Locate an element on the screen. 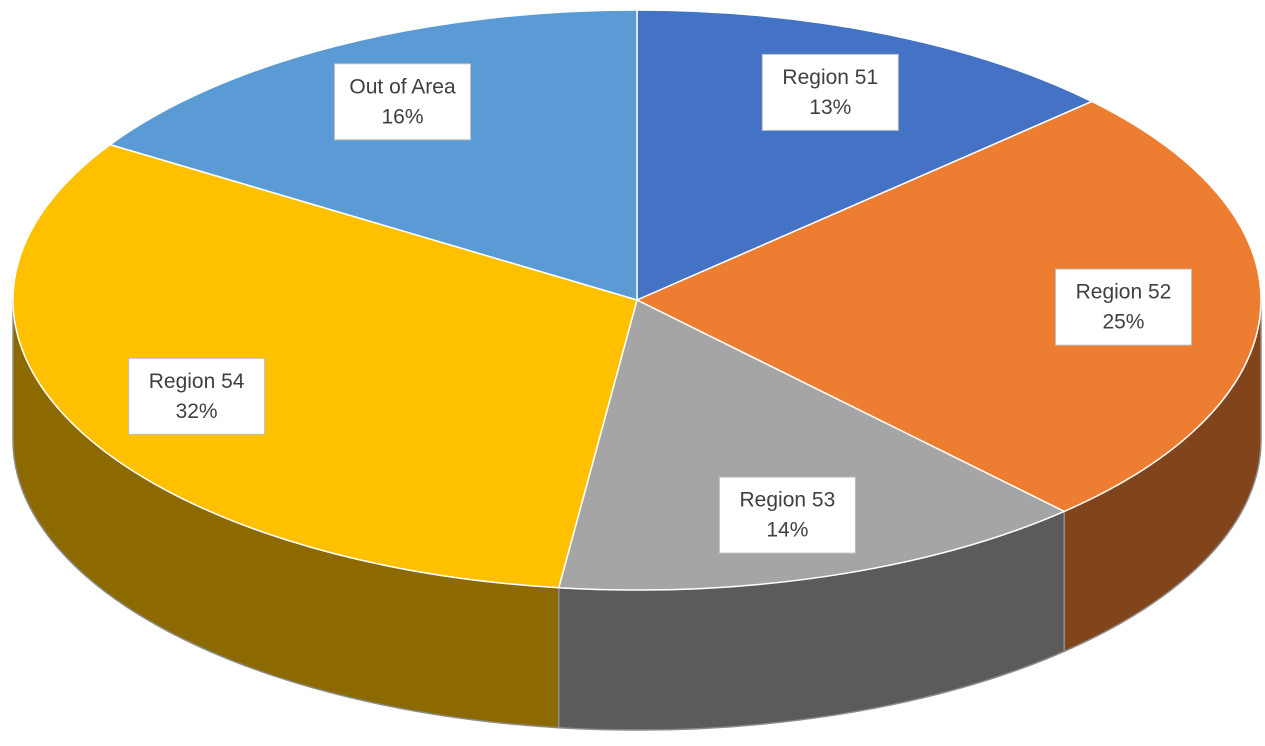 This screenshot has width=1265, height=746. data-label: Region 53 14% is located at coordinates (787, 515).